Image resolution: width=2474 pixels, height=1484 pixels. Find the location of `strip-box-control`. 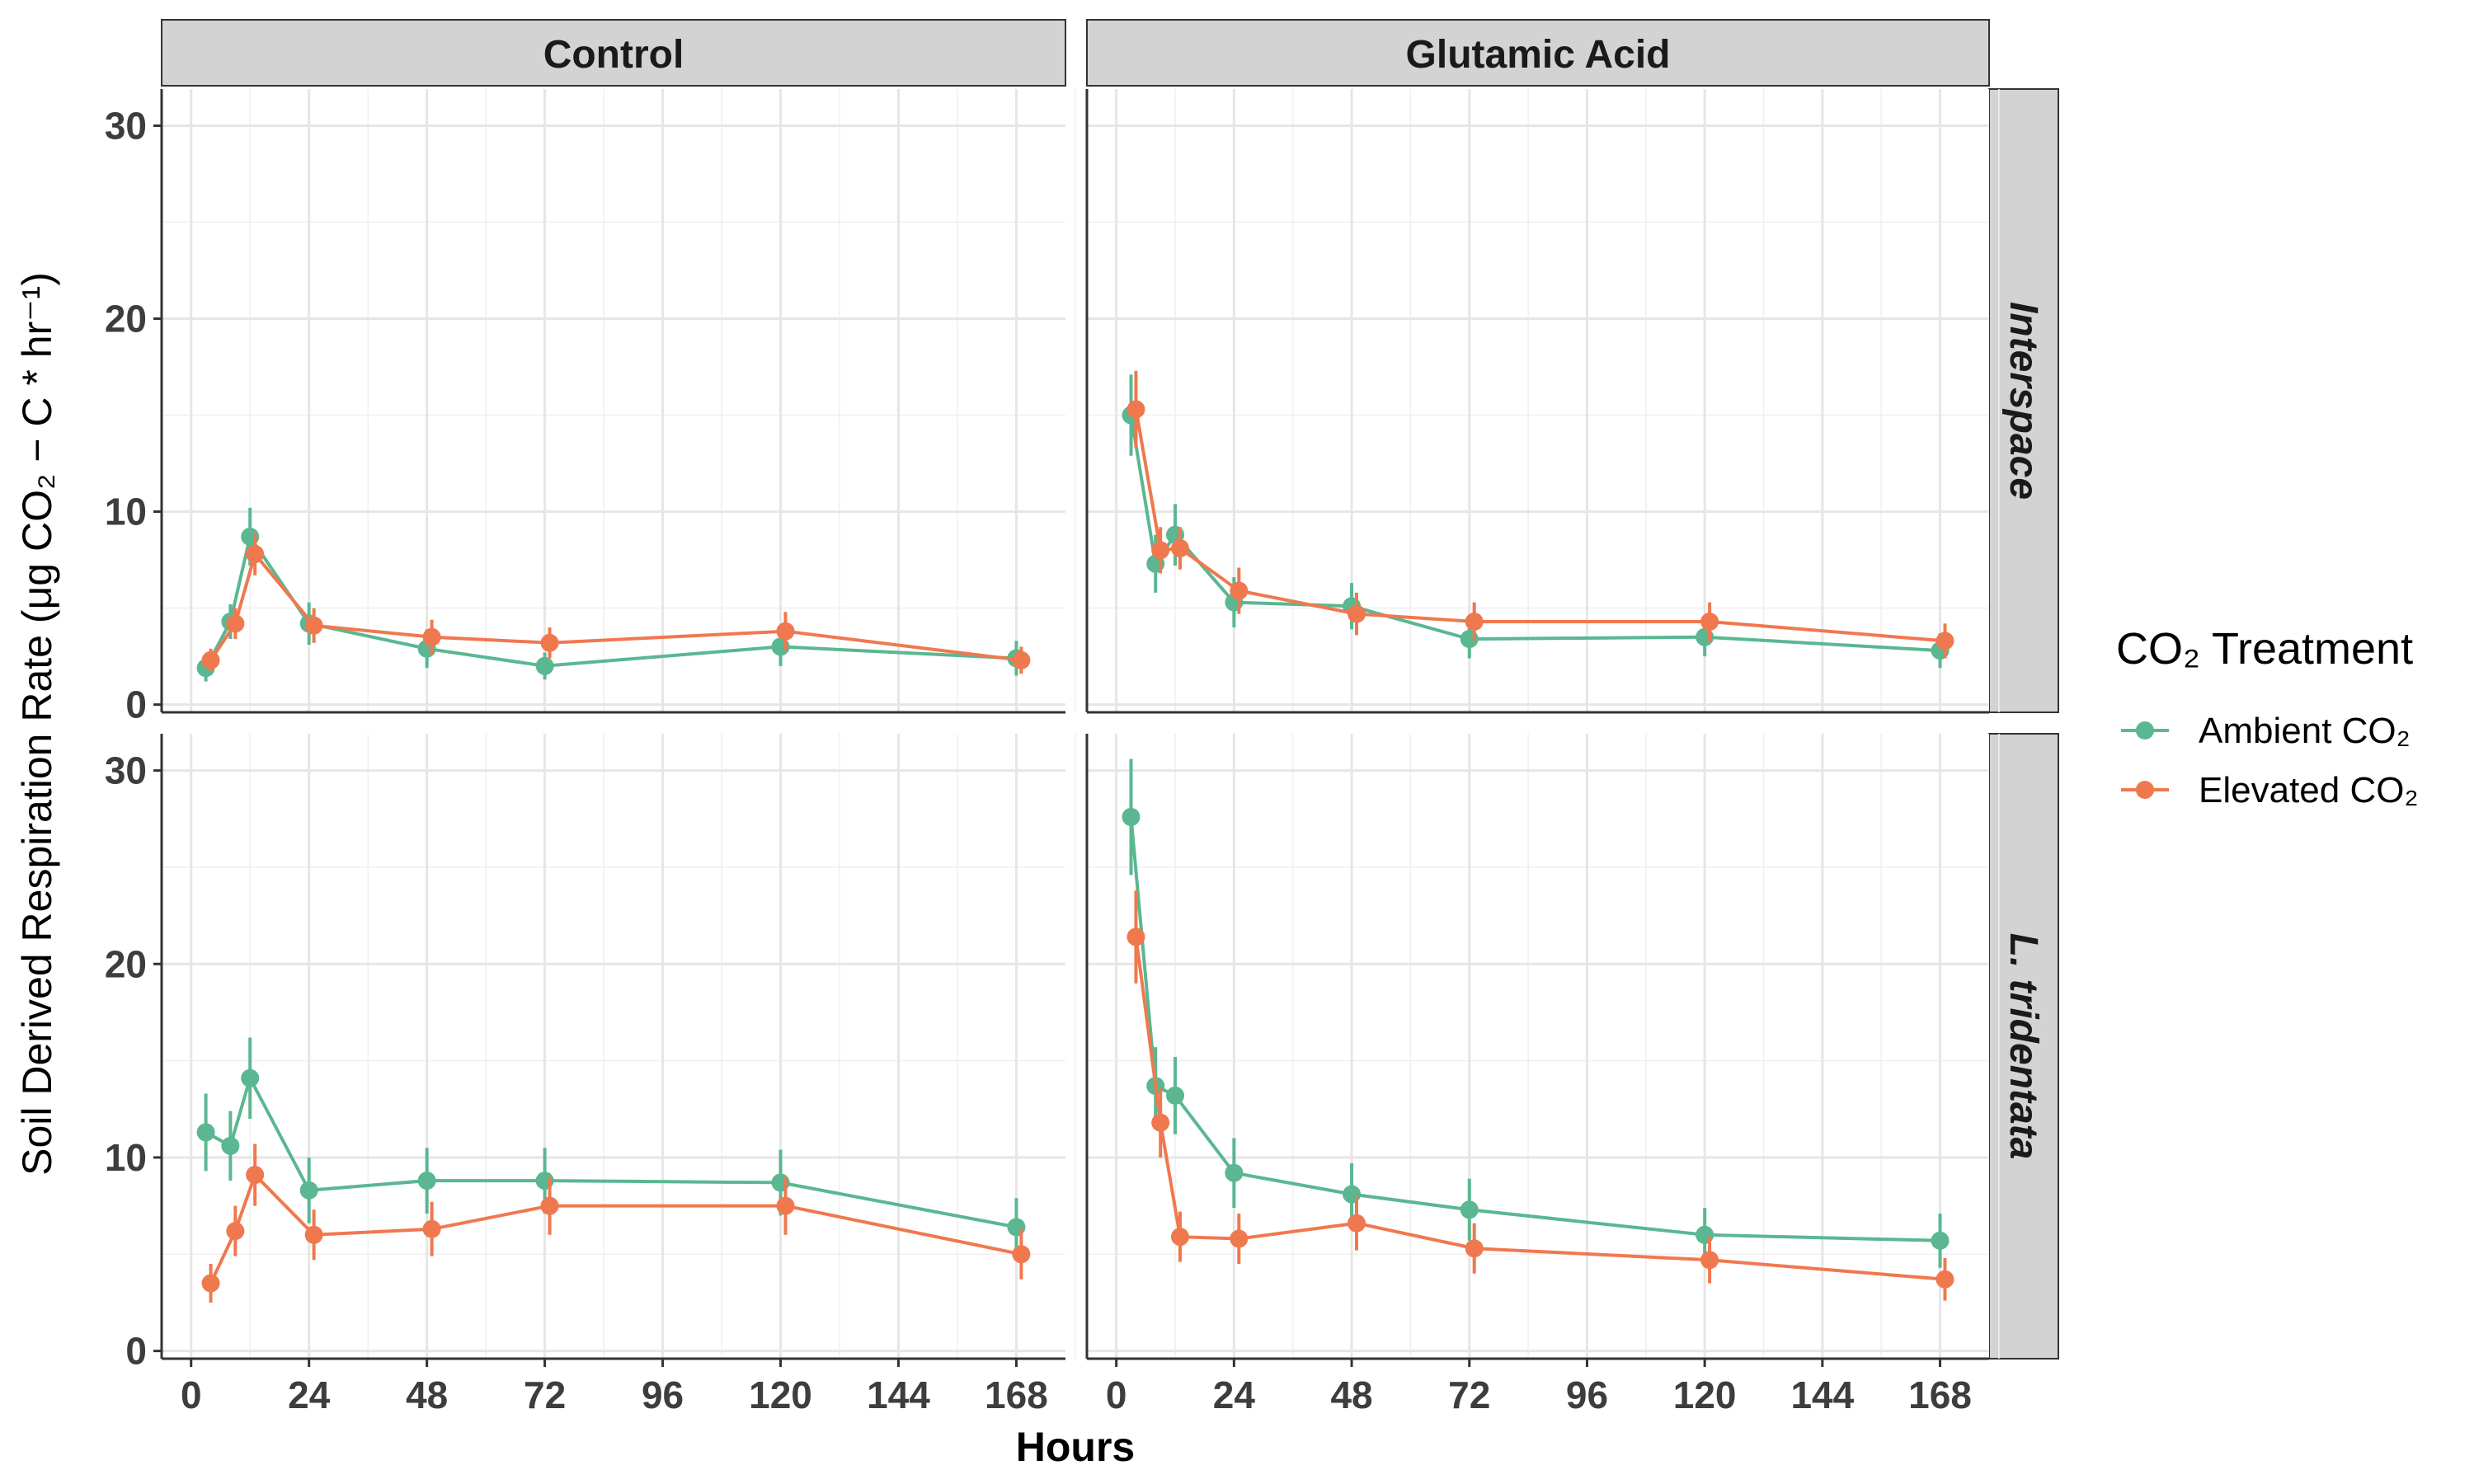

strip-box-control is located at coordinates (613, 53).